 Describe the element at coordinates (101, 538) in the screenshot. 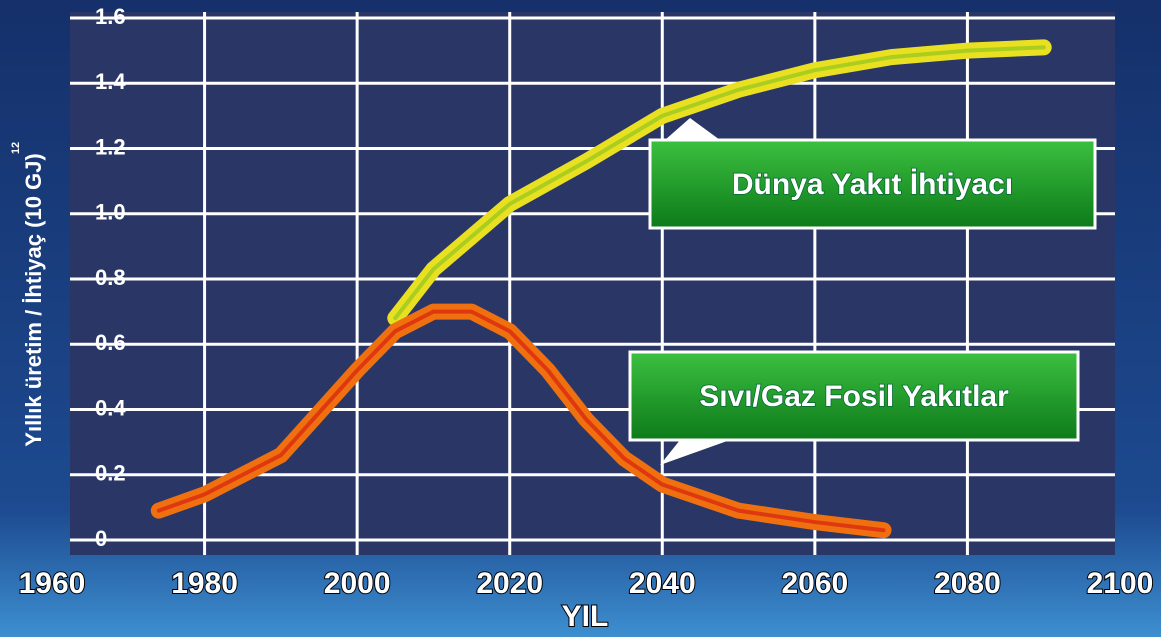

I see `y-tick-label: 0` at that location.